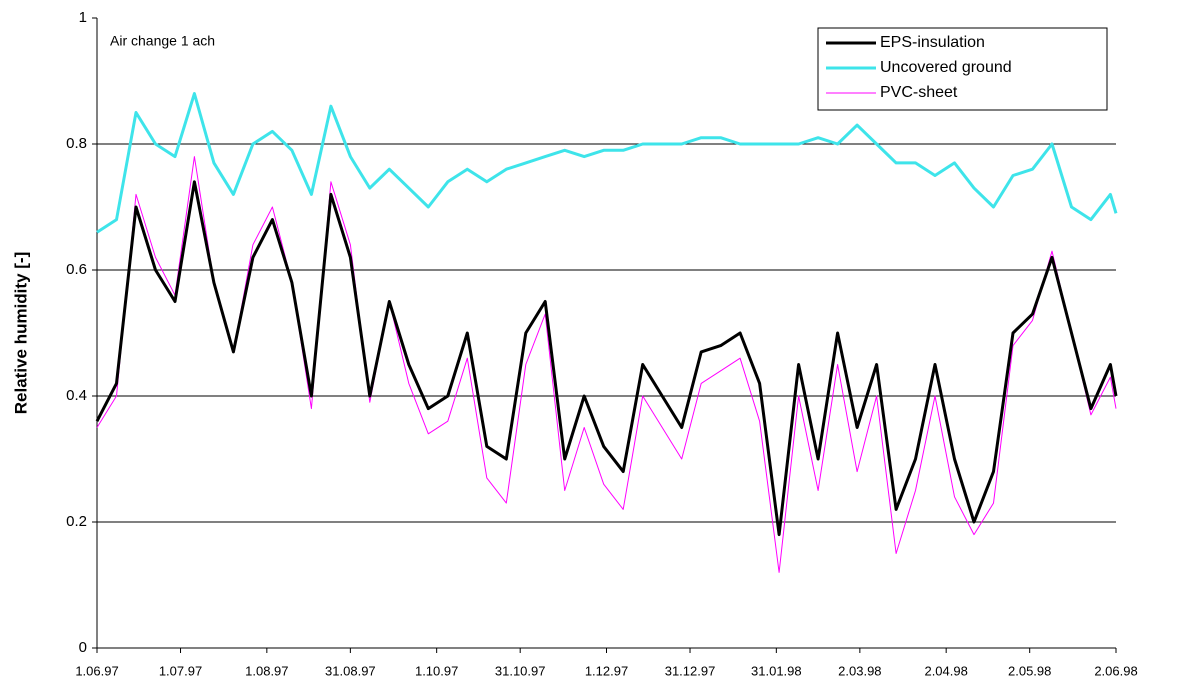 This screenshot has height=687, width=1181. What do you see at coordinates (1115, 670) in the screenshot?
I see `x-tick-label: 2.06.98` at bounding box center [1115, 670].